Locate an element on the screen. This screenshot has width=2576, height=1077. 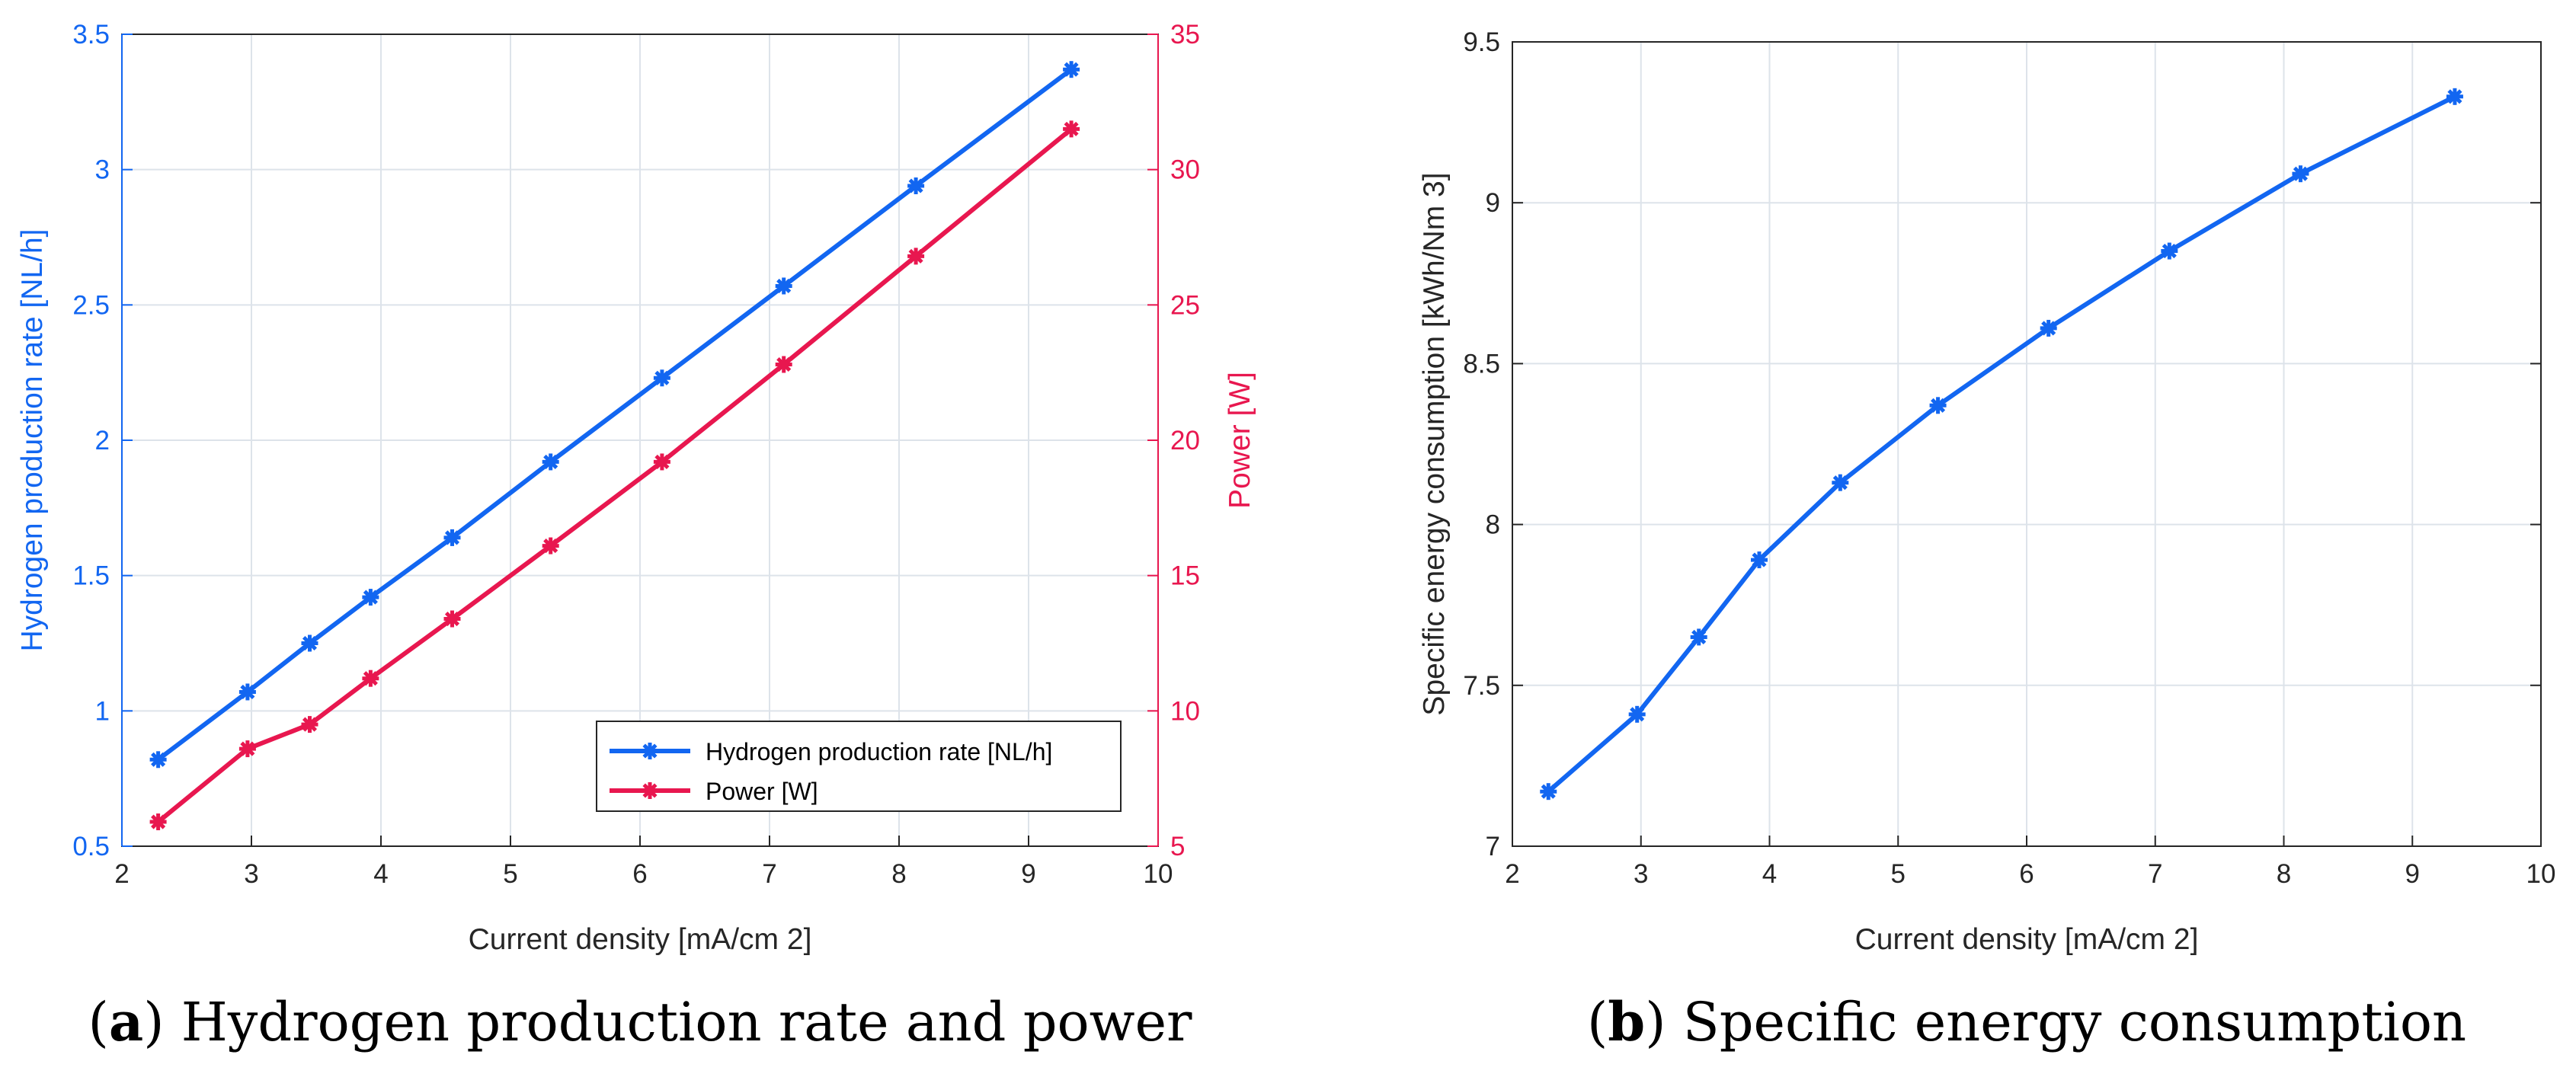
legend-label-power: Power [W] is located at coordinates (762, 792).